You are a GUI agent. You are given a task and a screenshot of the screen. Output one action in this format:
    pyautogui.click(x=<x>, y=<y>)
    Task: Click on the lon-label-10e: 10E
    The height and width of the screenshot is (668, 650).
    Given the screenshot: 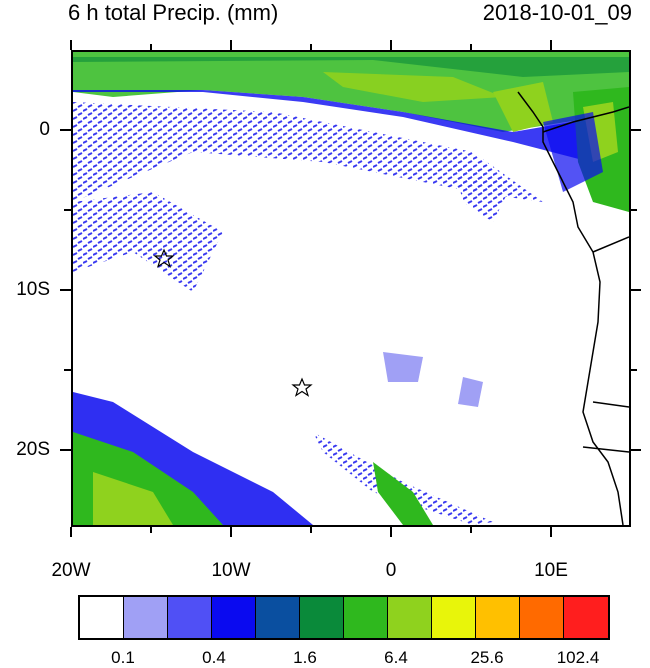 What is the action you would take?
    pyautogui.click(x=551, y=570)
    